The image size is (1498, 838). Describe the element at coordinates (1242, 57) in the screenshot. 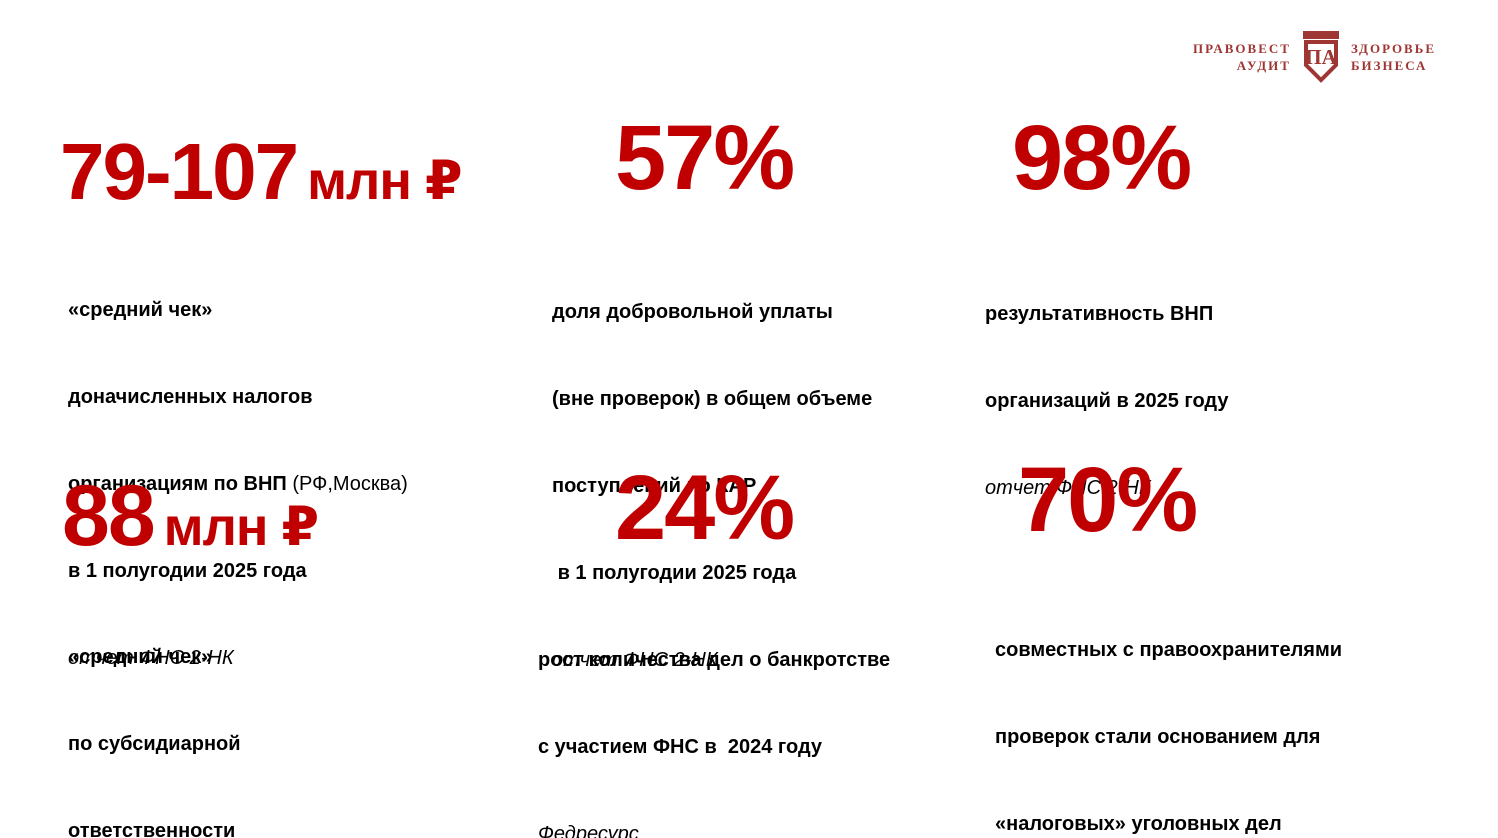

I see `logo-name: ПРАВОВЕСТ АУДИТ` at that location.